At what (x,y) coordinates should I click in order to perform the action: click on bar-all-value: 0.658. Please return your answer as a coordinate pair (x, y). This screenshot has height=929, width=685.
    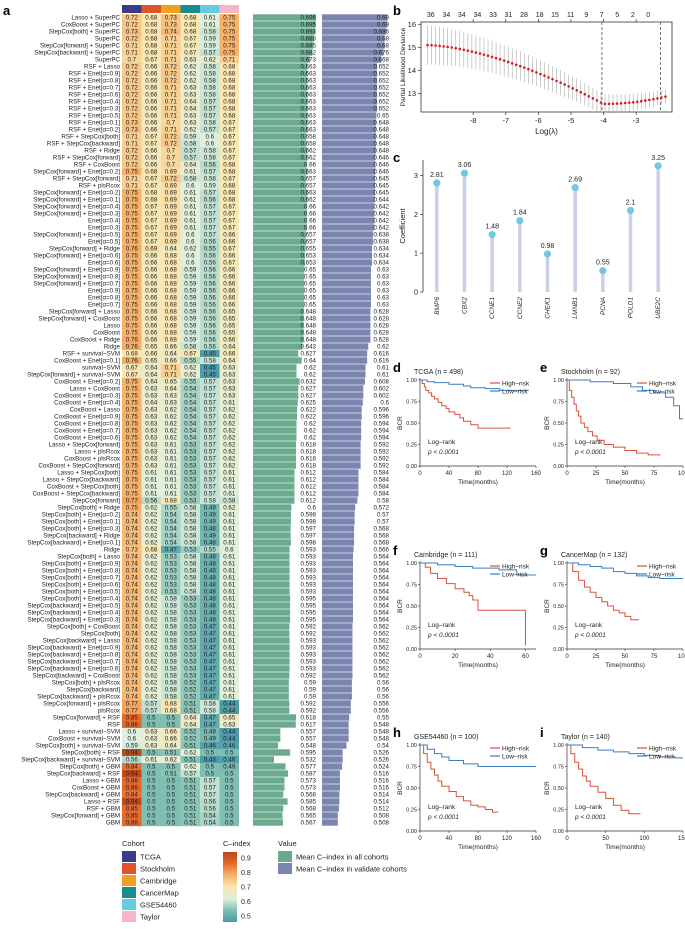
    Looking at the image, I should click on (309, 136).